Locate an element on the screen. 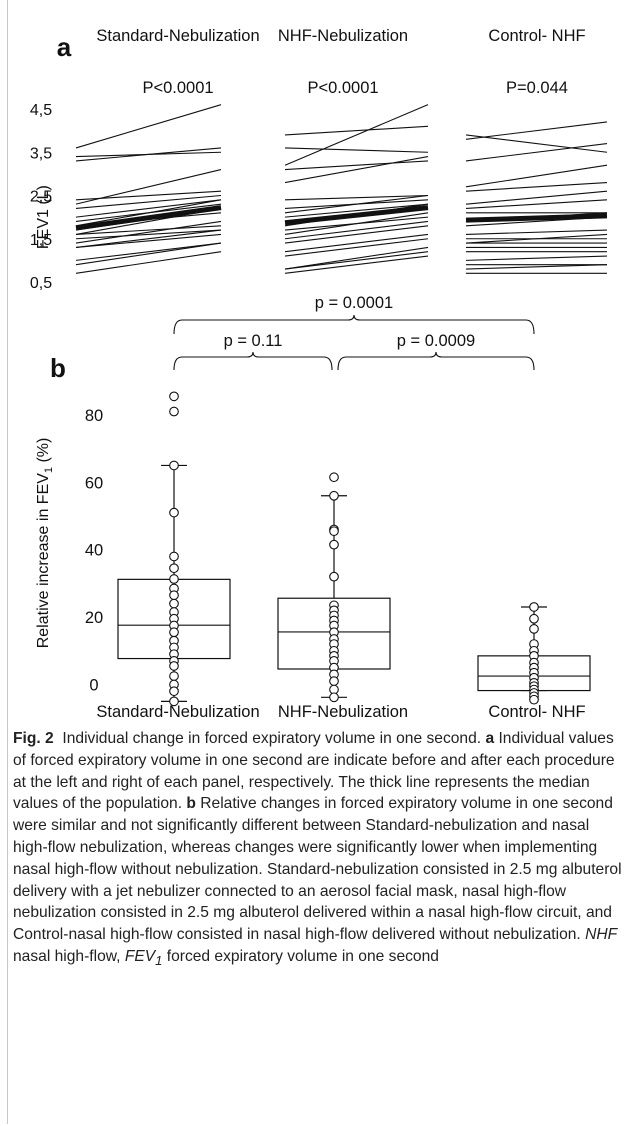  b-ytick-label-3: 40 is located at coordinates (94, 551).